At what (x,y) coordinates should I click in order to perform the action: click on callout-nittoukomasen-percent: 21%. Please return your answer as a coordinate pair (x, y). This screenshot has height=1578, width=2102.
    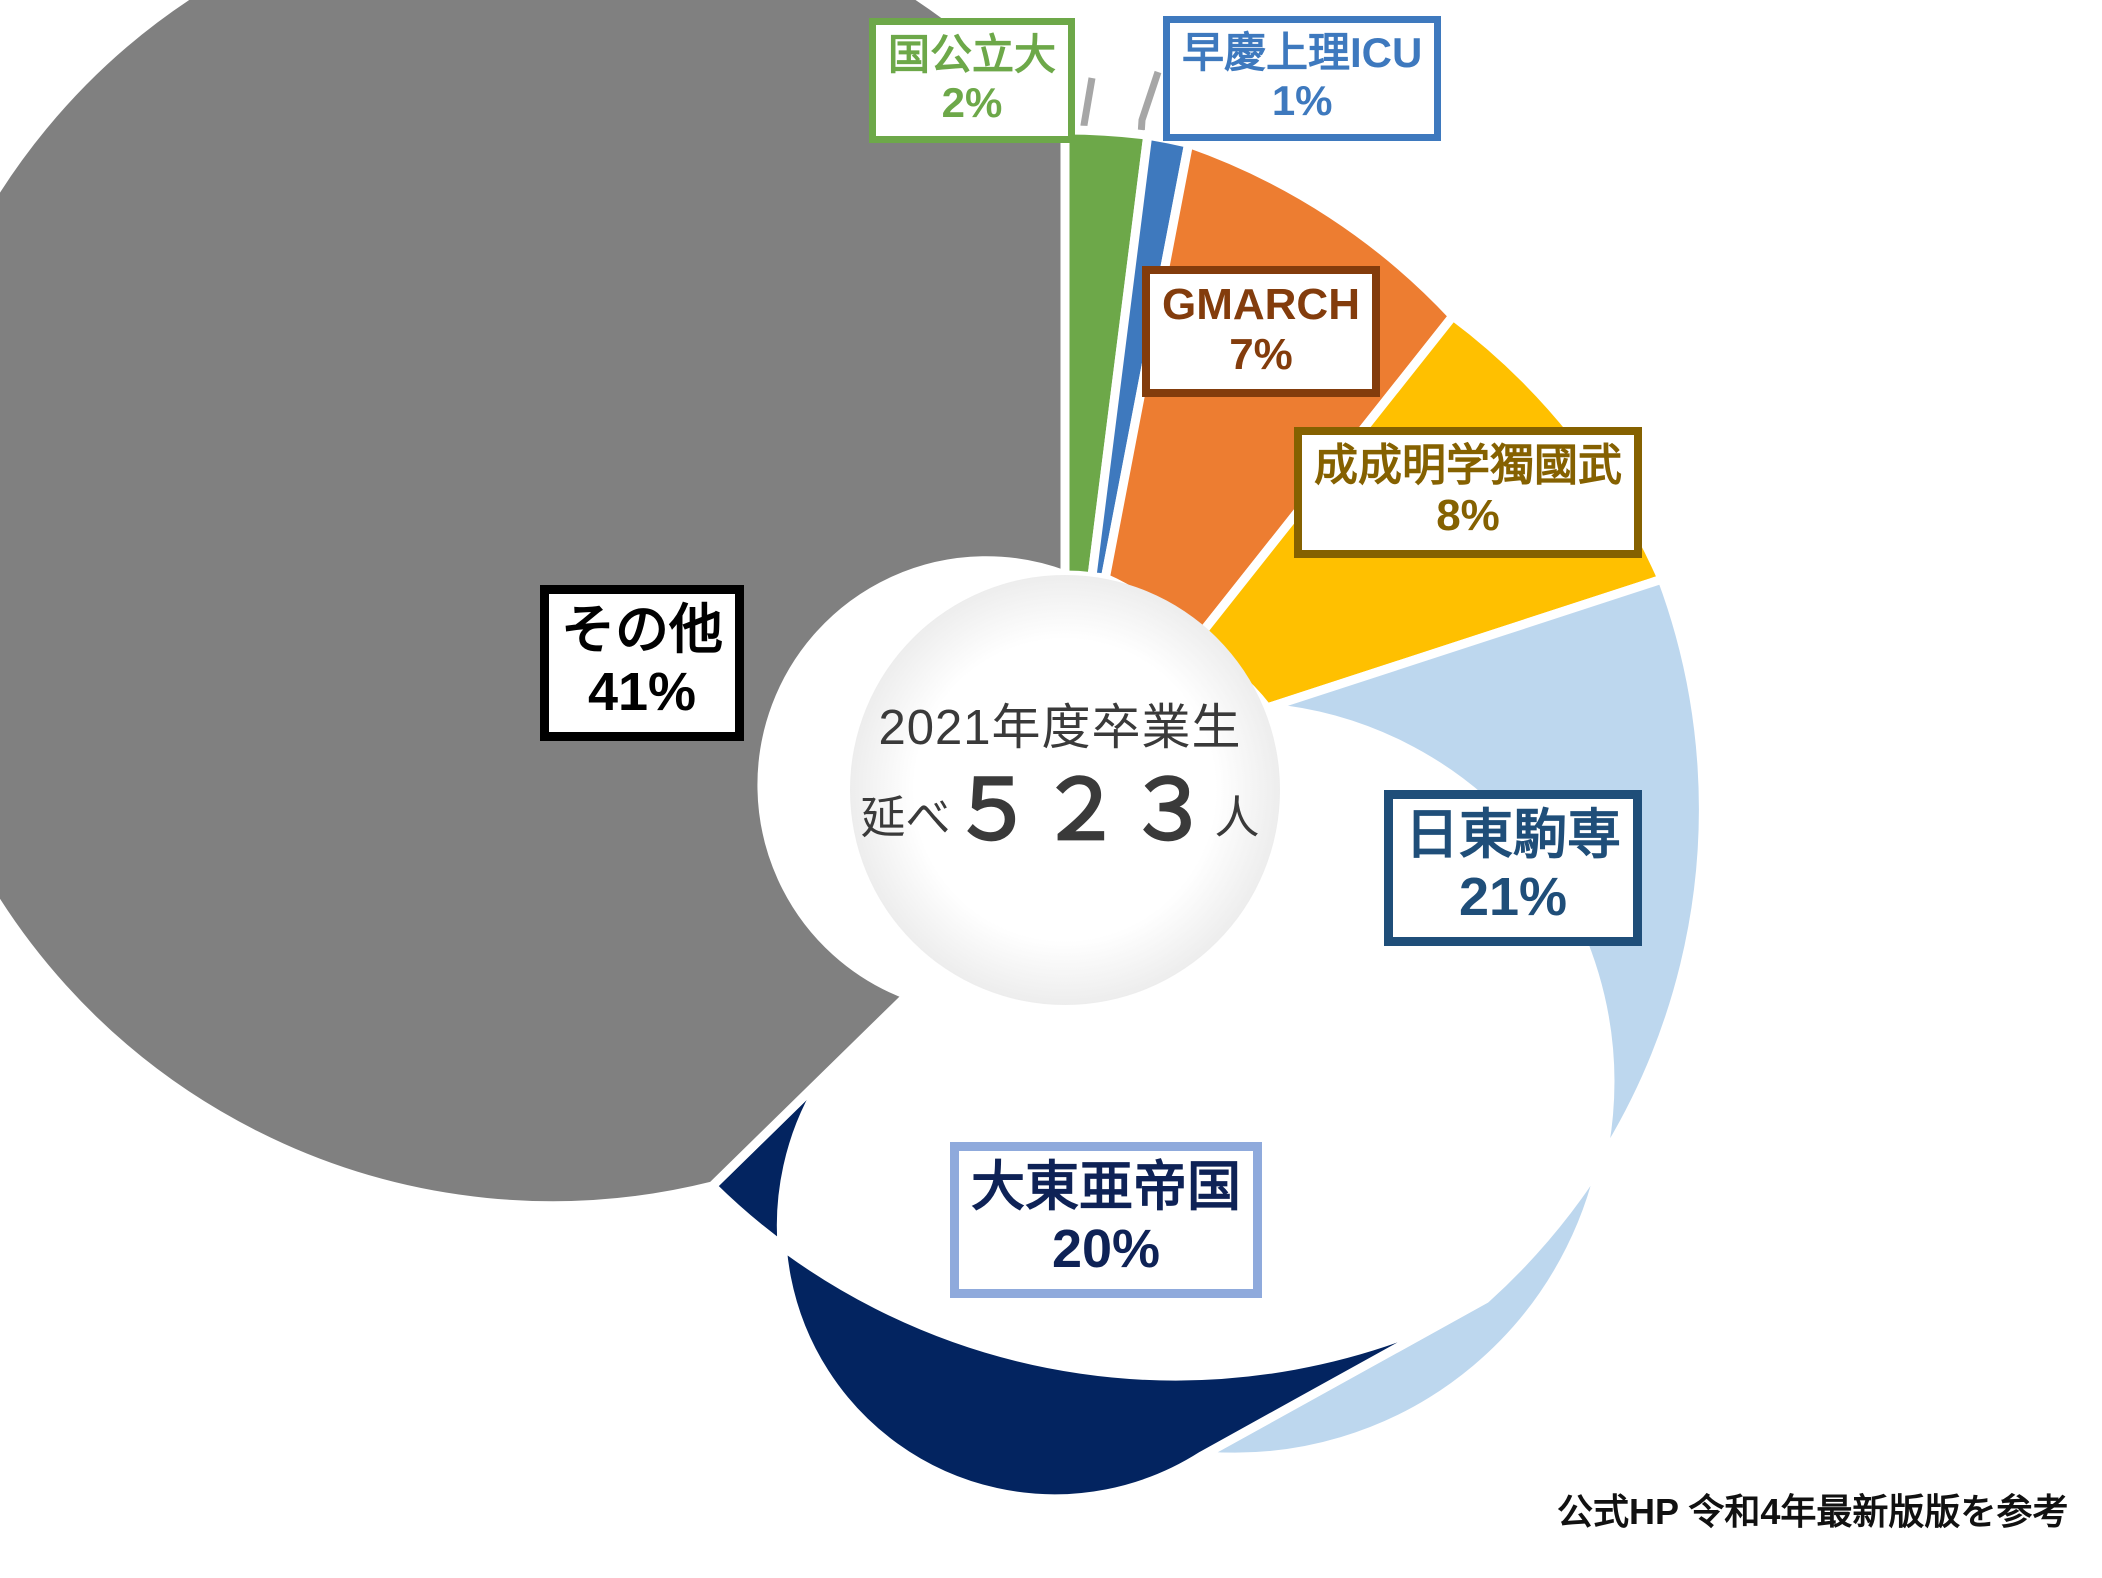
    Looking at the image, I should click on (1513, 896).